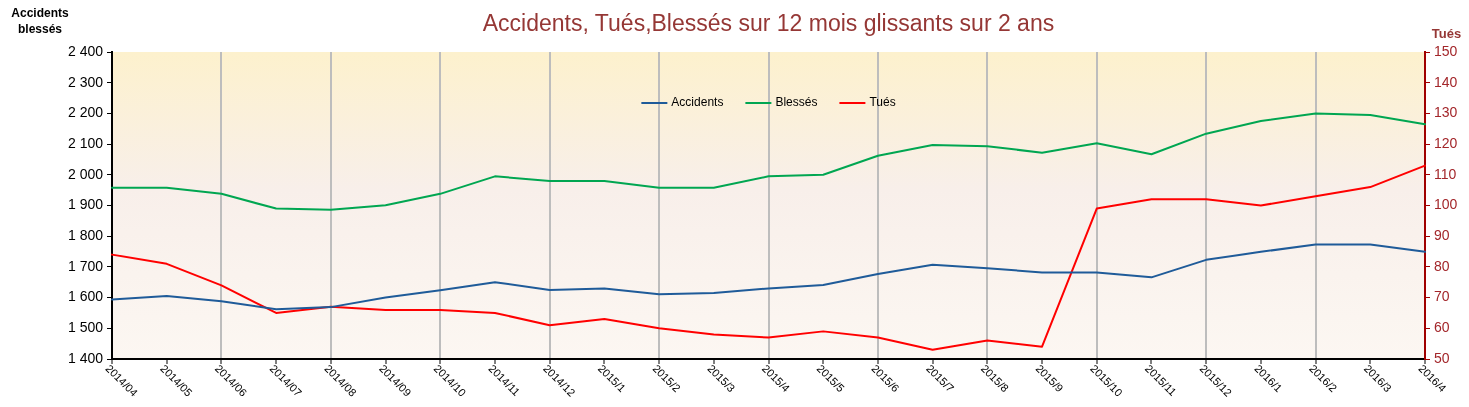 The height and width of the screenshot is (407, 1469). I want to click on y-tick-label: 2 400, so click(85, 50).